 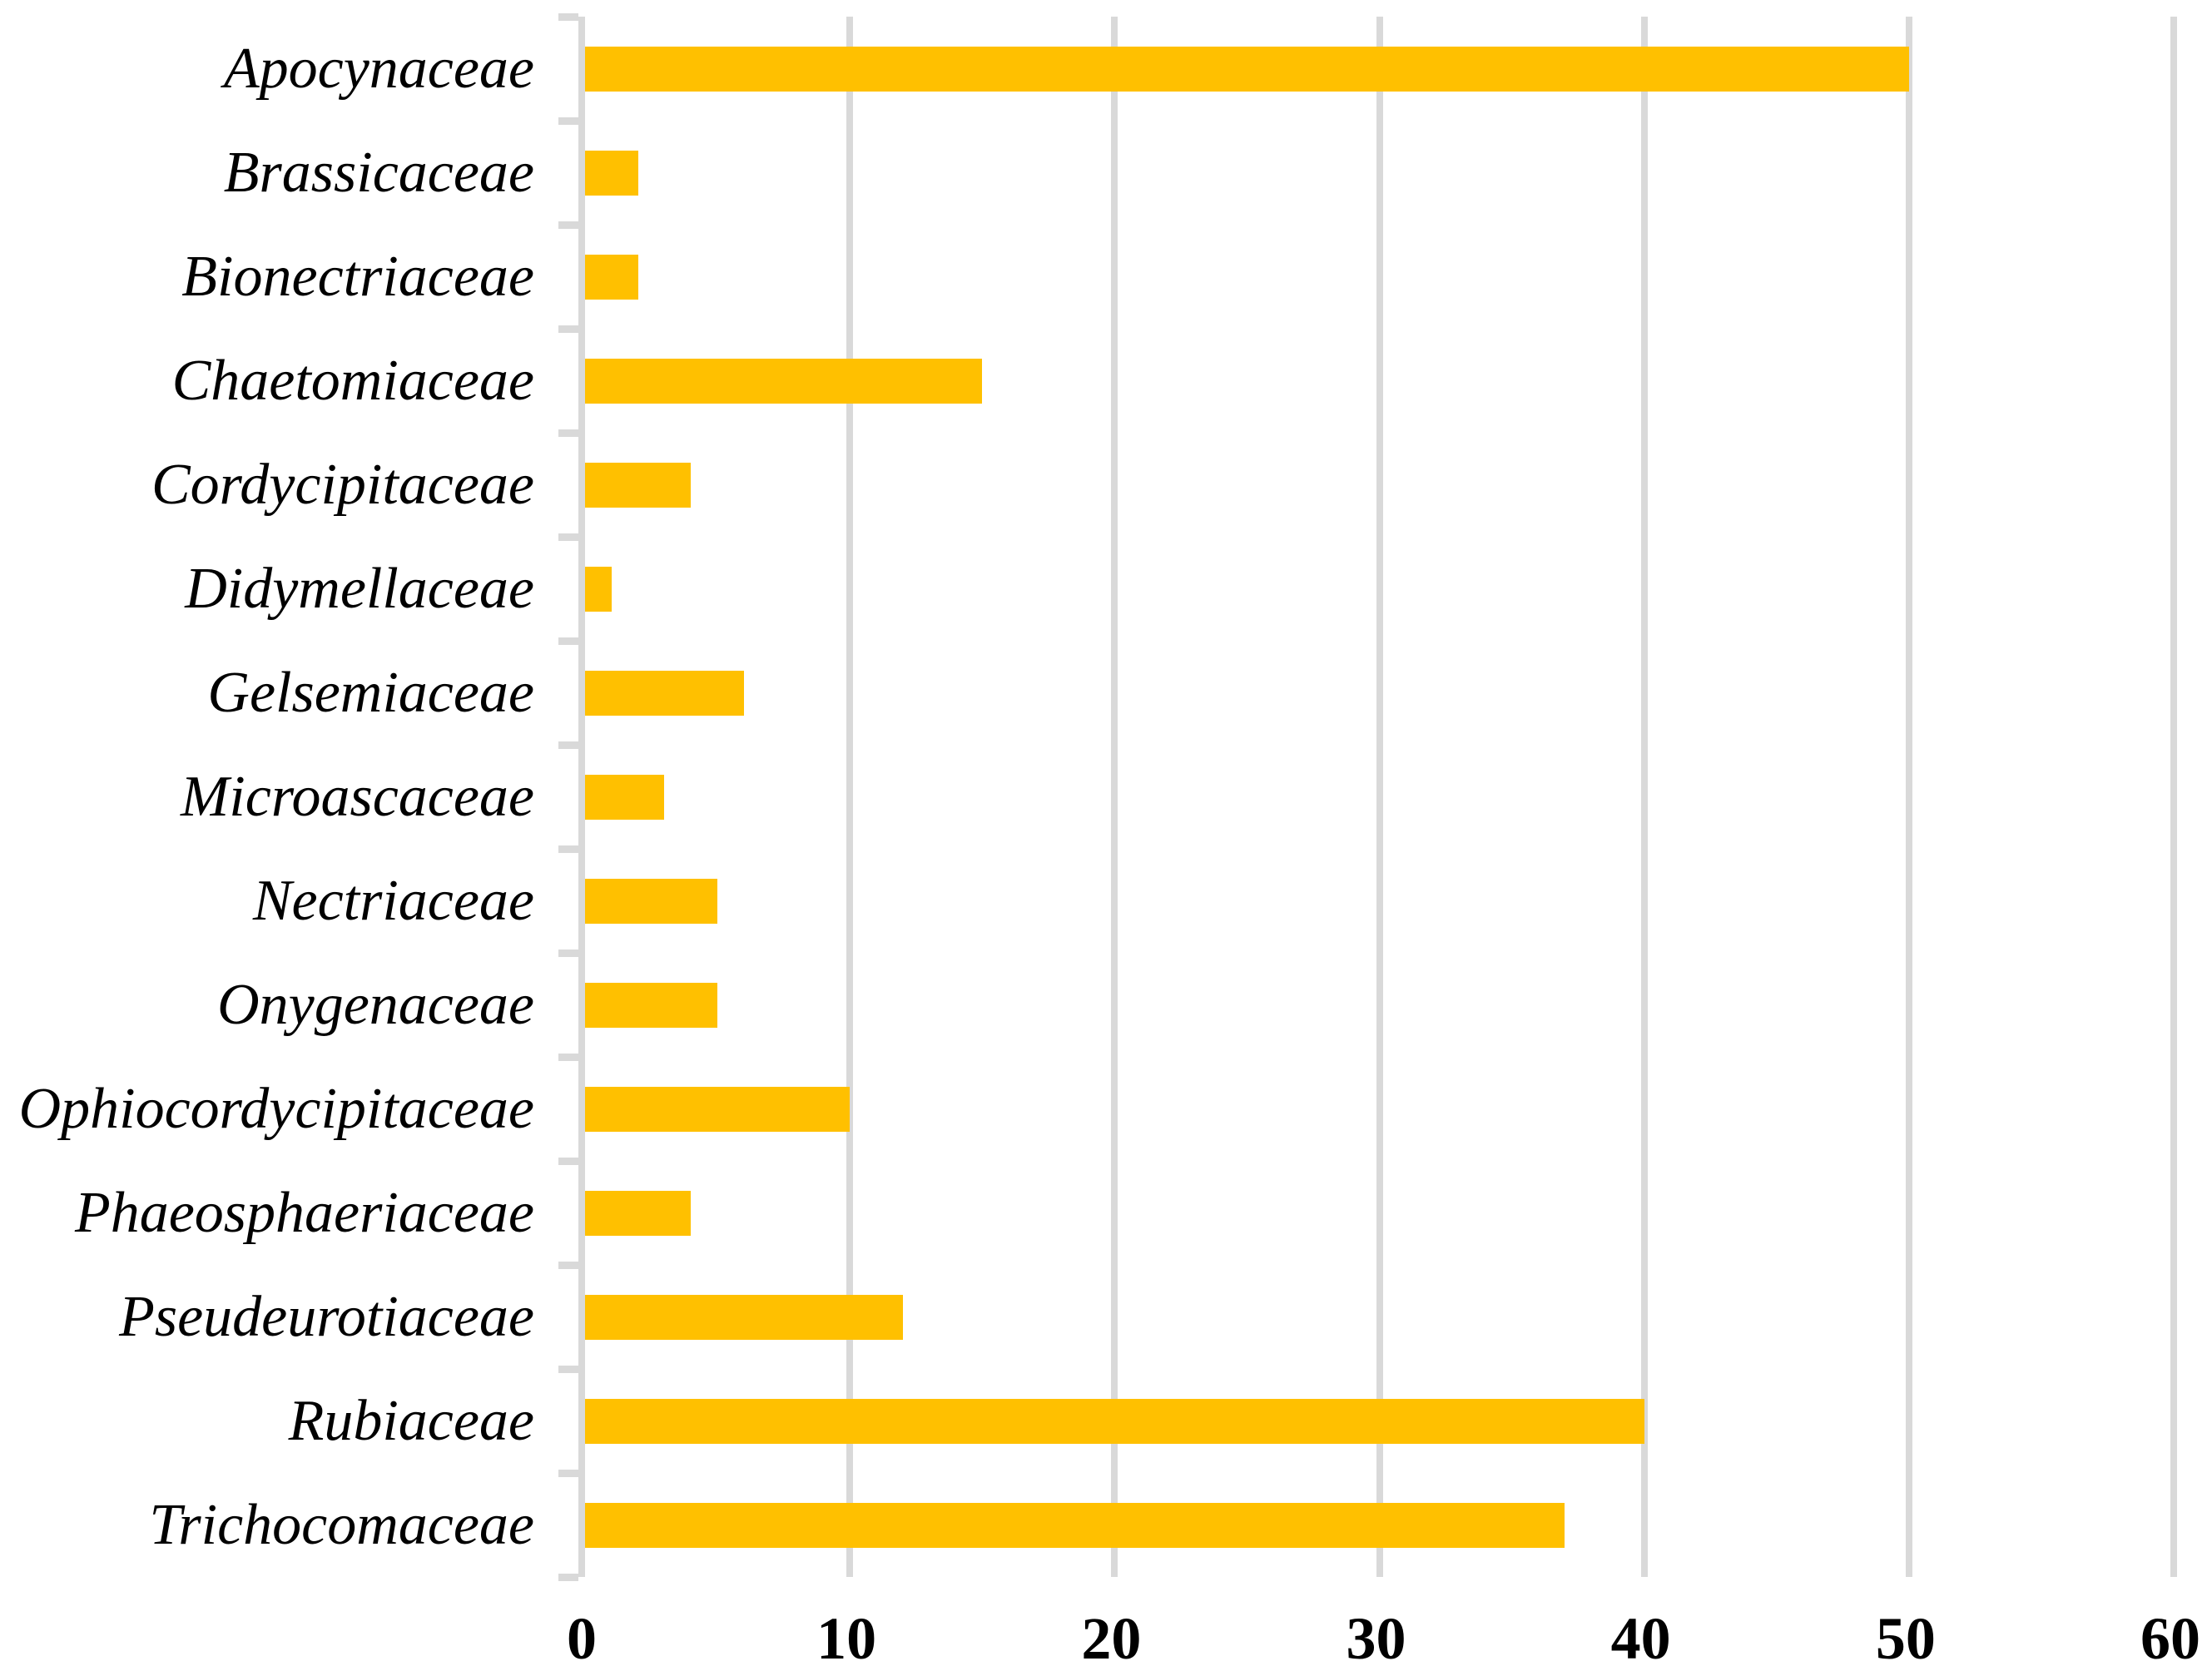 What do you see at coordinates (1641, 1638) in the screenshot?
I see `x-tick-label: 40` at bounding box center [1641, 1638].